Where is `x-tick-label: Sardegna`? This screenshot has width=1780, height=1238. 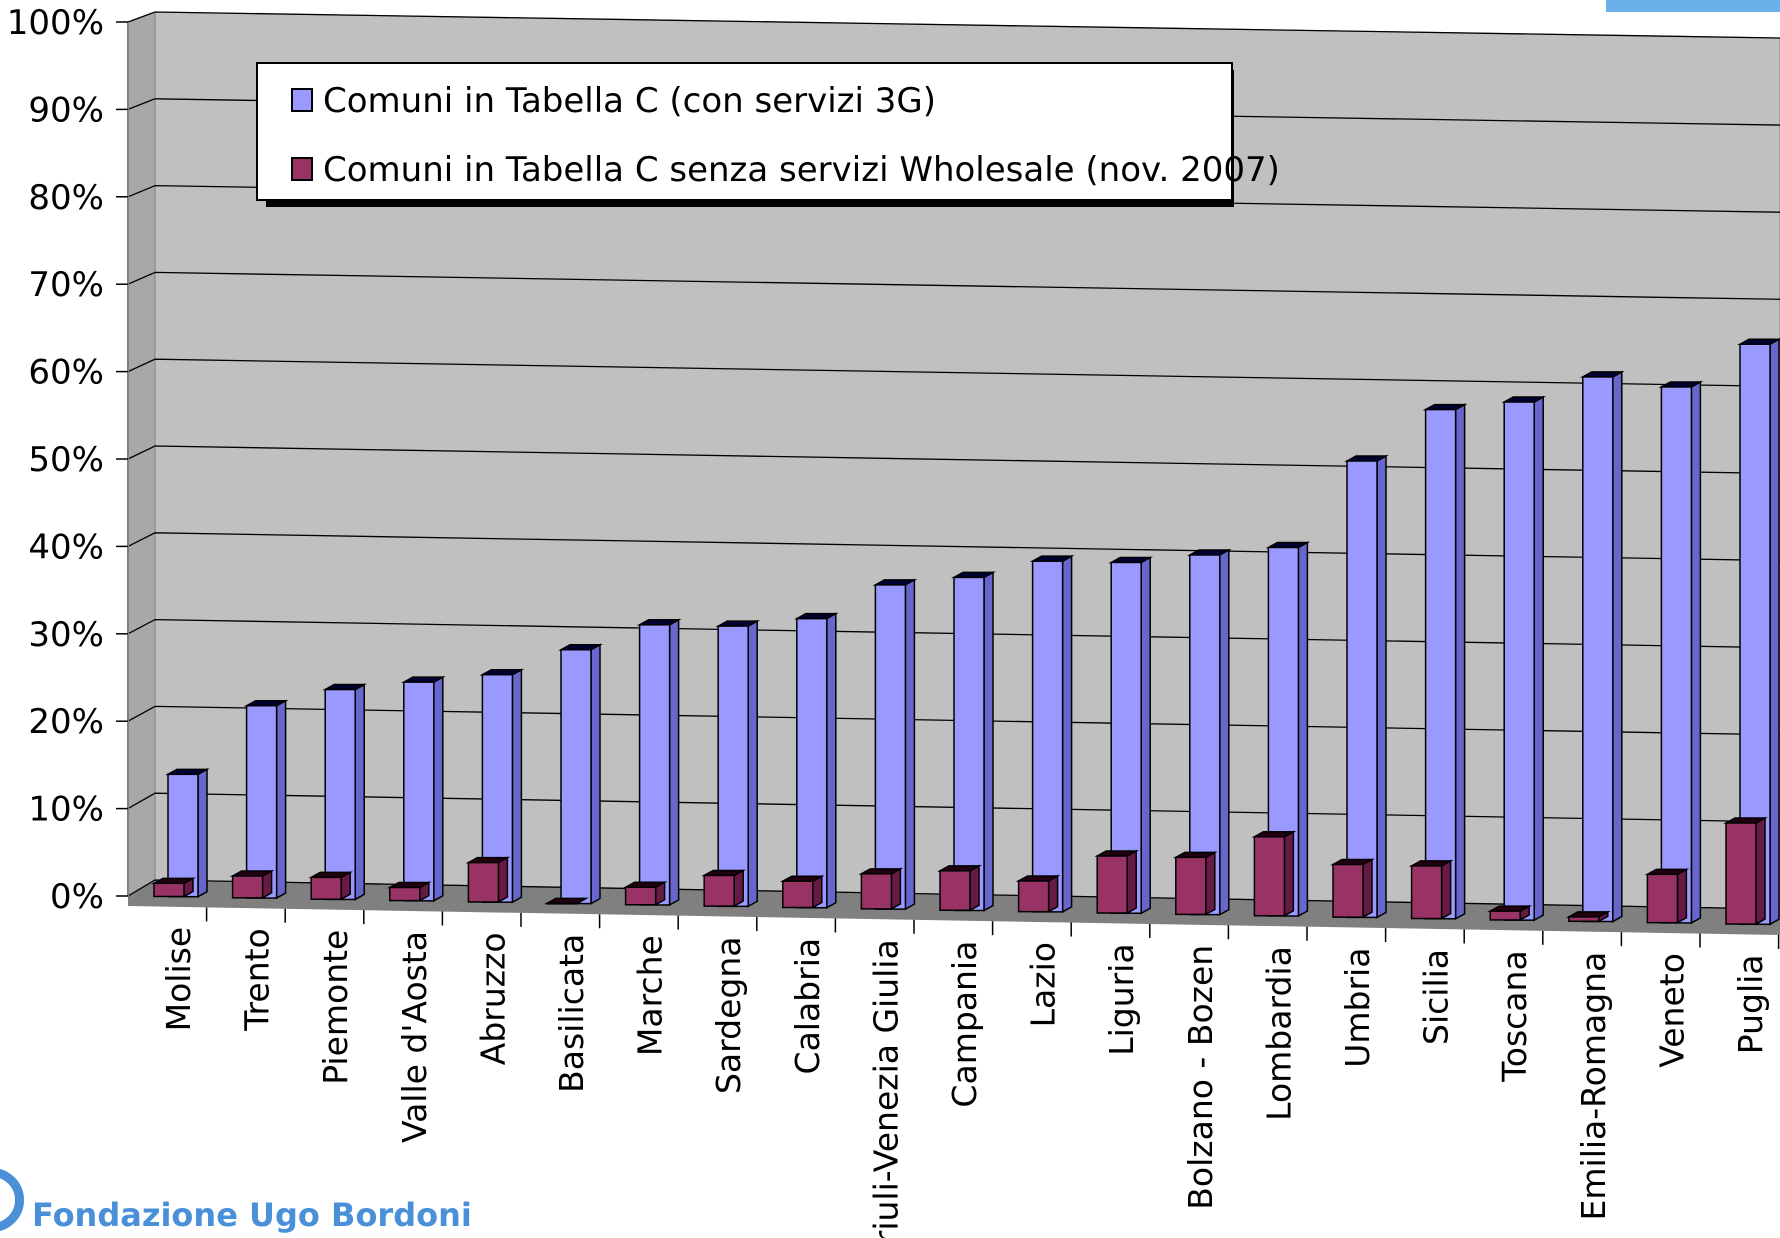
x-tick-label: Sardegna is located at coordinates (728, 1015).